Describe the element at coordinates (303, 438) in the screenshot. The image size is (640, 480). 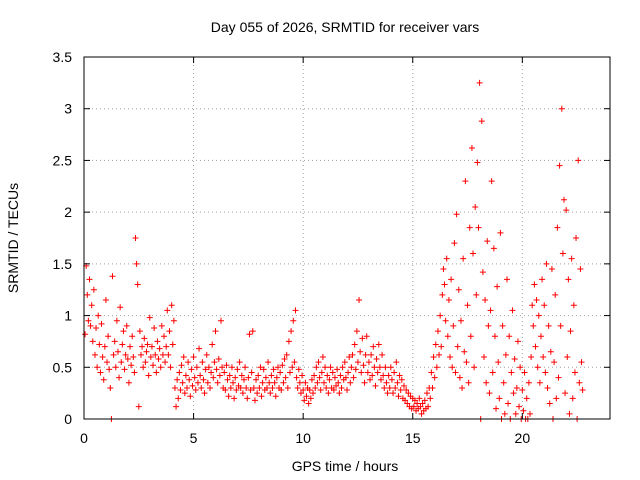
I see `x-tick-label: 10` at that location.